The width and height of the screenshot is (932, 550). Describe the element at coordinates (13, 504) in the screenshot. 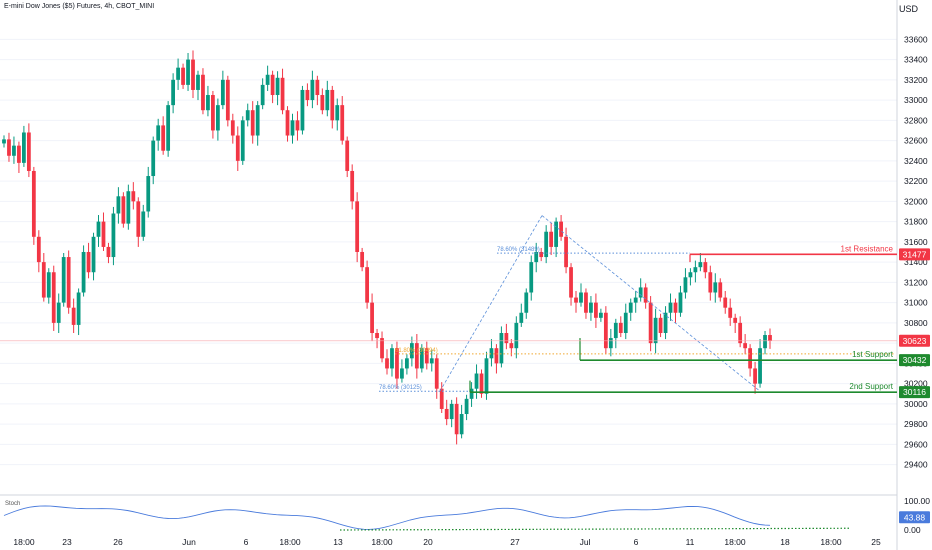

I see `stoch-label: Stoch` at that location.